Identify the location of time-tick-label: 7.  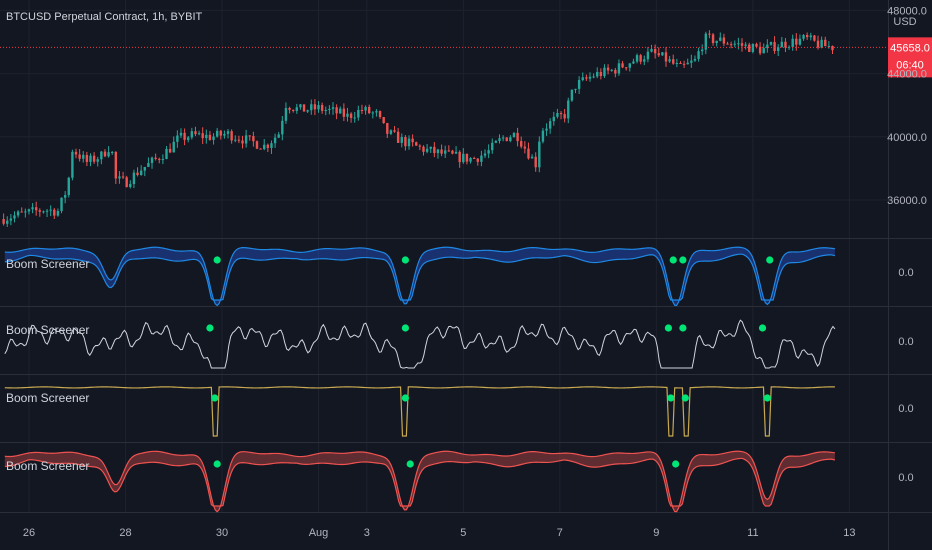
(560, 533).